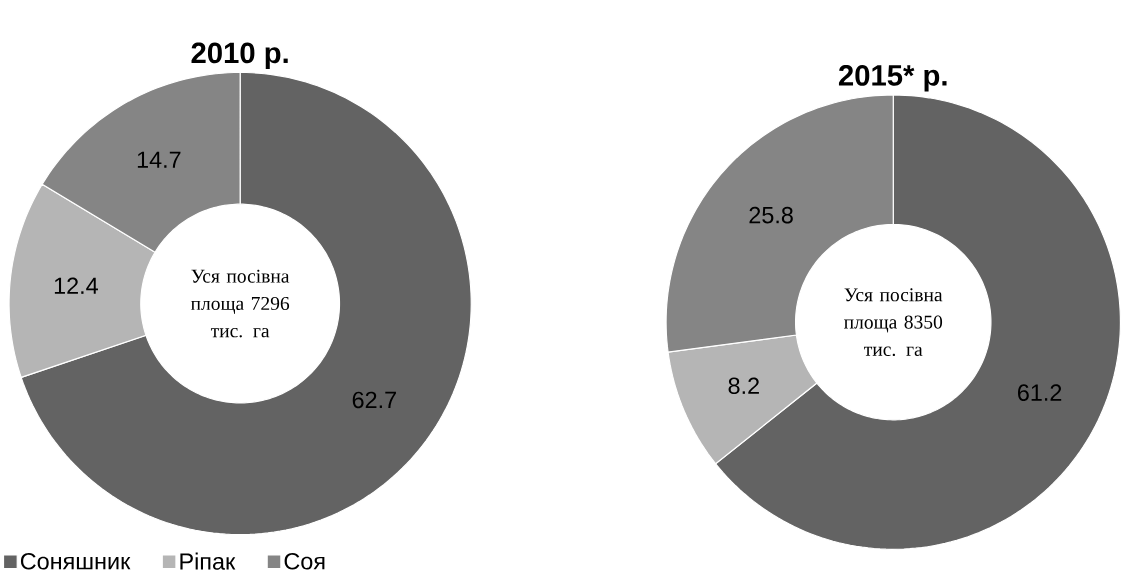 Image resolution: width=1121 pixels, height=575 pixels. I want to click on legend-label: Ріпак, so click(208, 561).